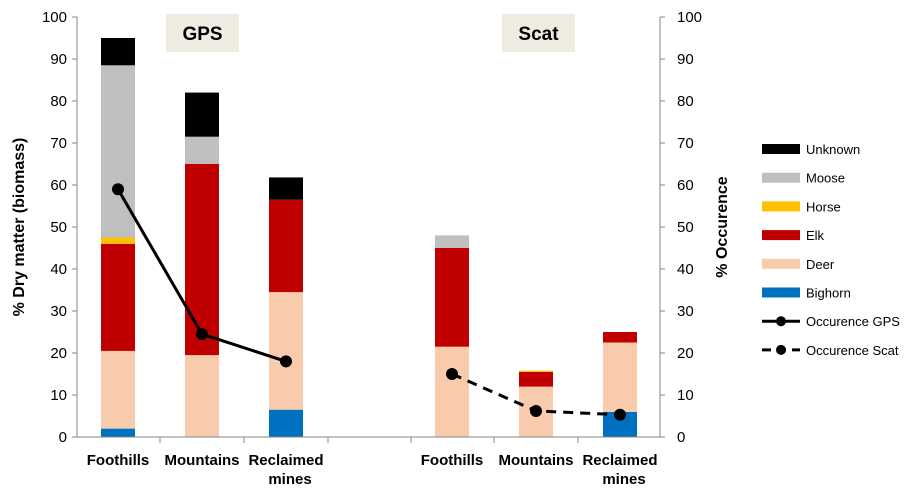 The image size is (908, 493). Describe the element at coordinates (452, 391) in the screenshot. I see `bar-segment-scat-1-deer` at that location.